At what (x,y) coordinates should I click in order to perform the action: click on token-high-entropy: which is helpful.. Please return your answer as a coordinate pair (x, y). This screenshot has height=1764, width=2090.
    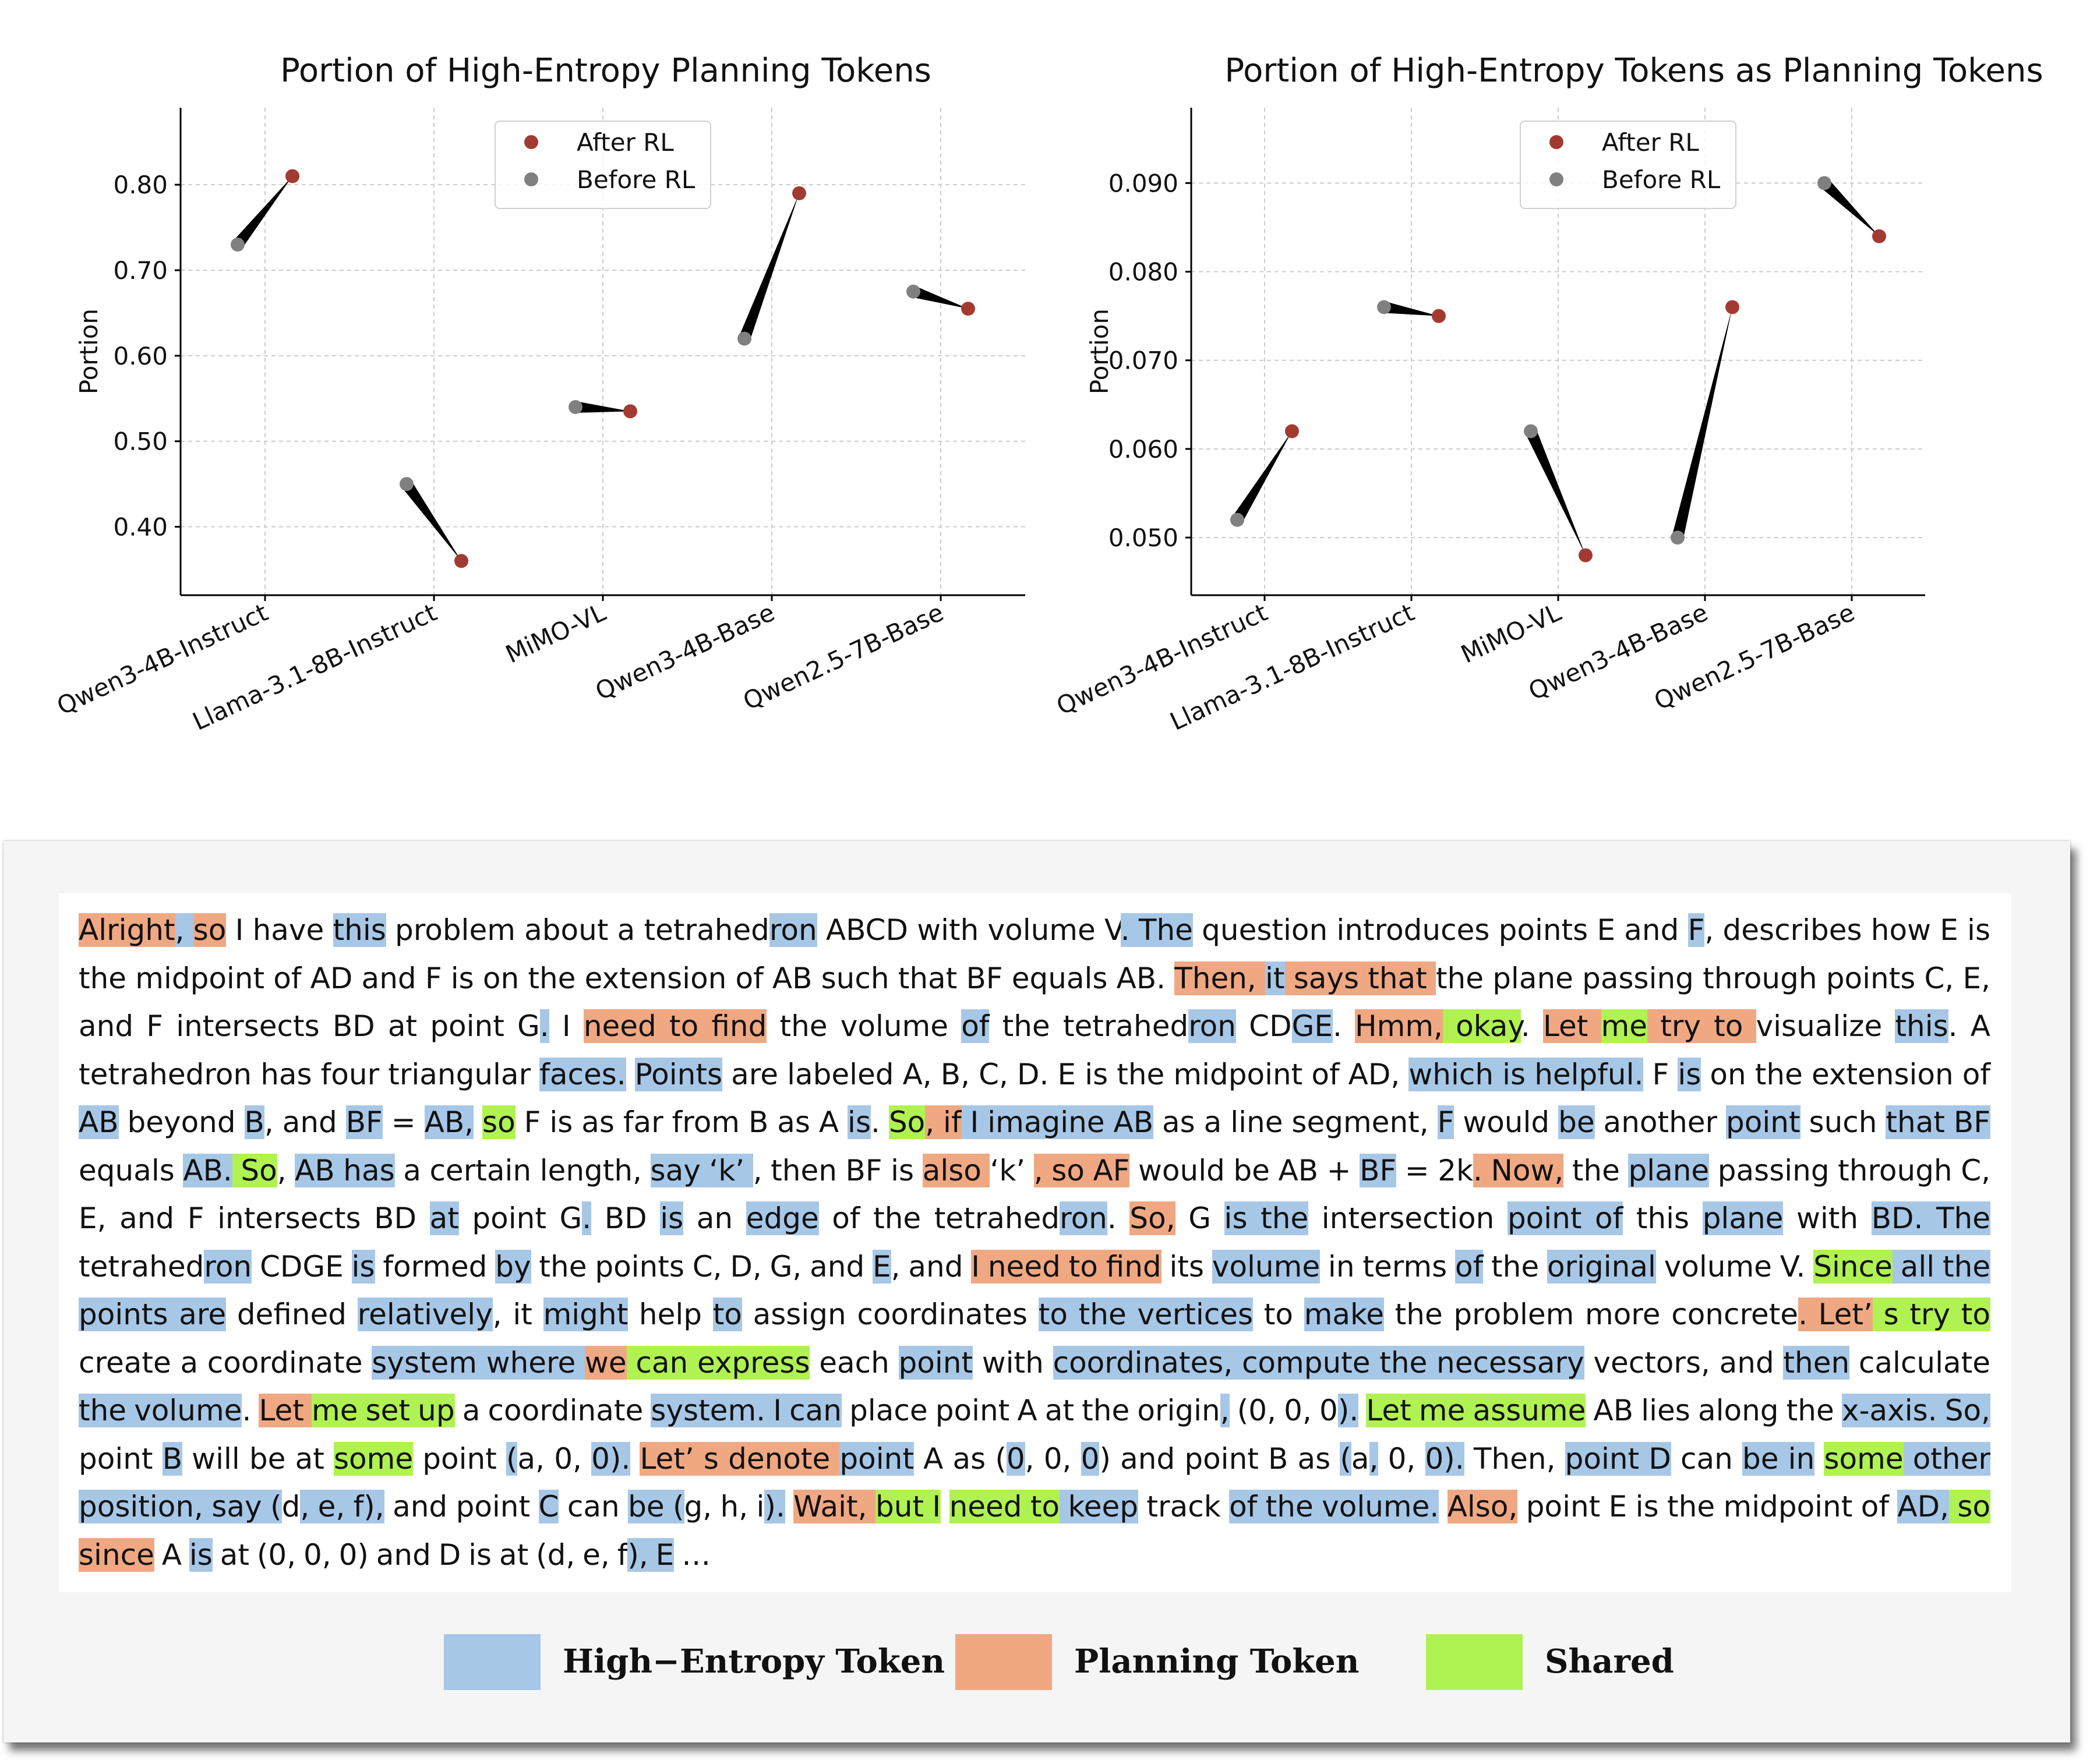
    Looking at the image, I should click on (1526, 1074).